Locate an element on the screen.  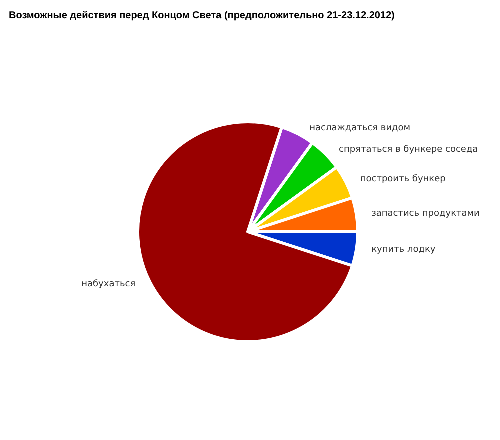
slice-label: купить лодку is located at coordinates (404, 250).